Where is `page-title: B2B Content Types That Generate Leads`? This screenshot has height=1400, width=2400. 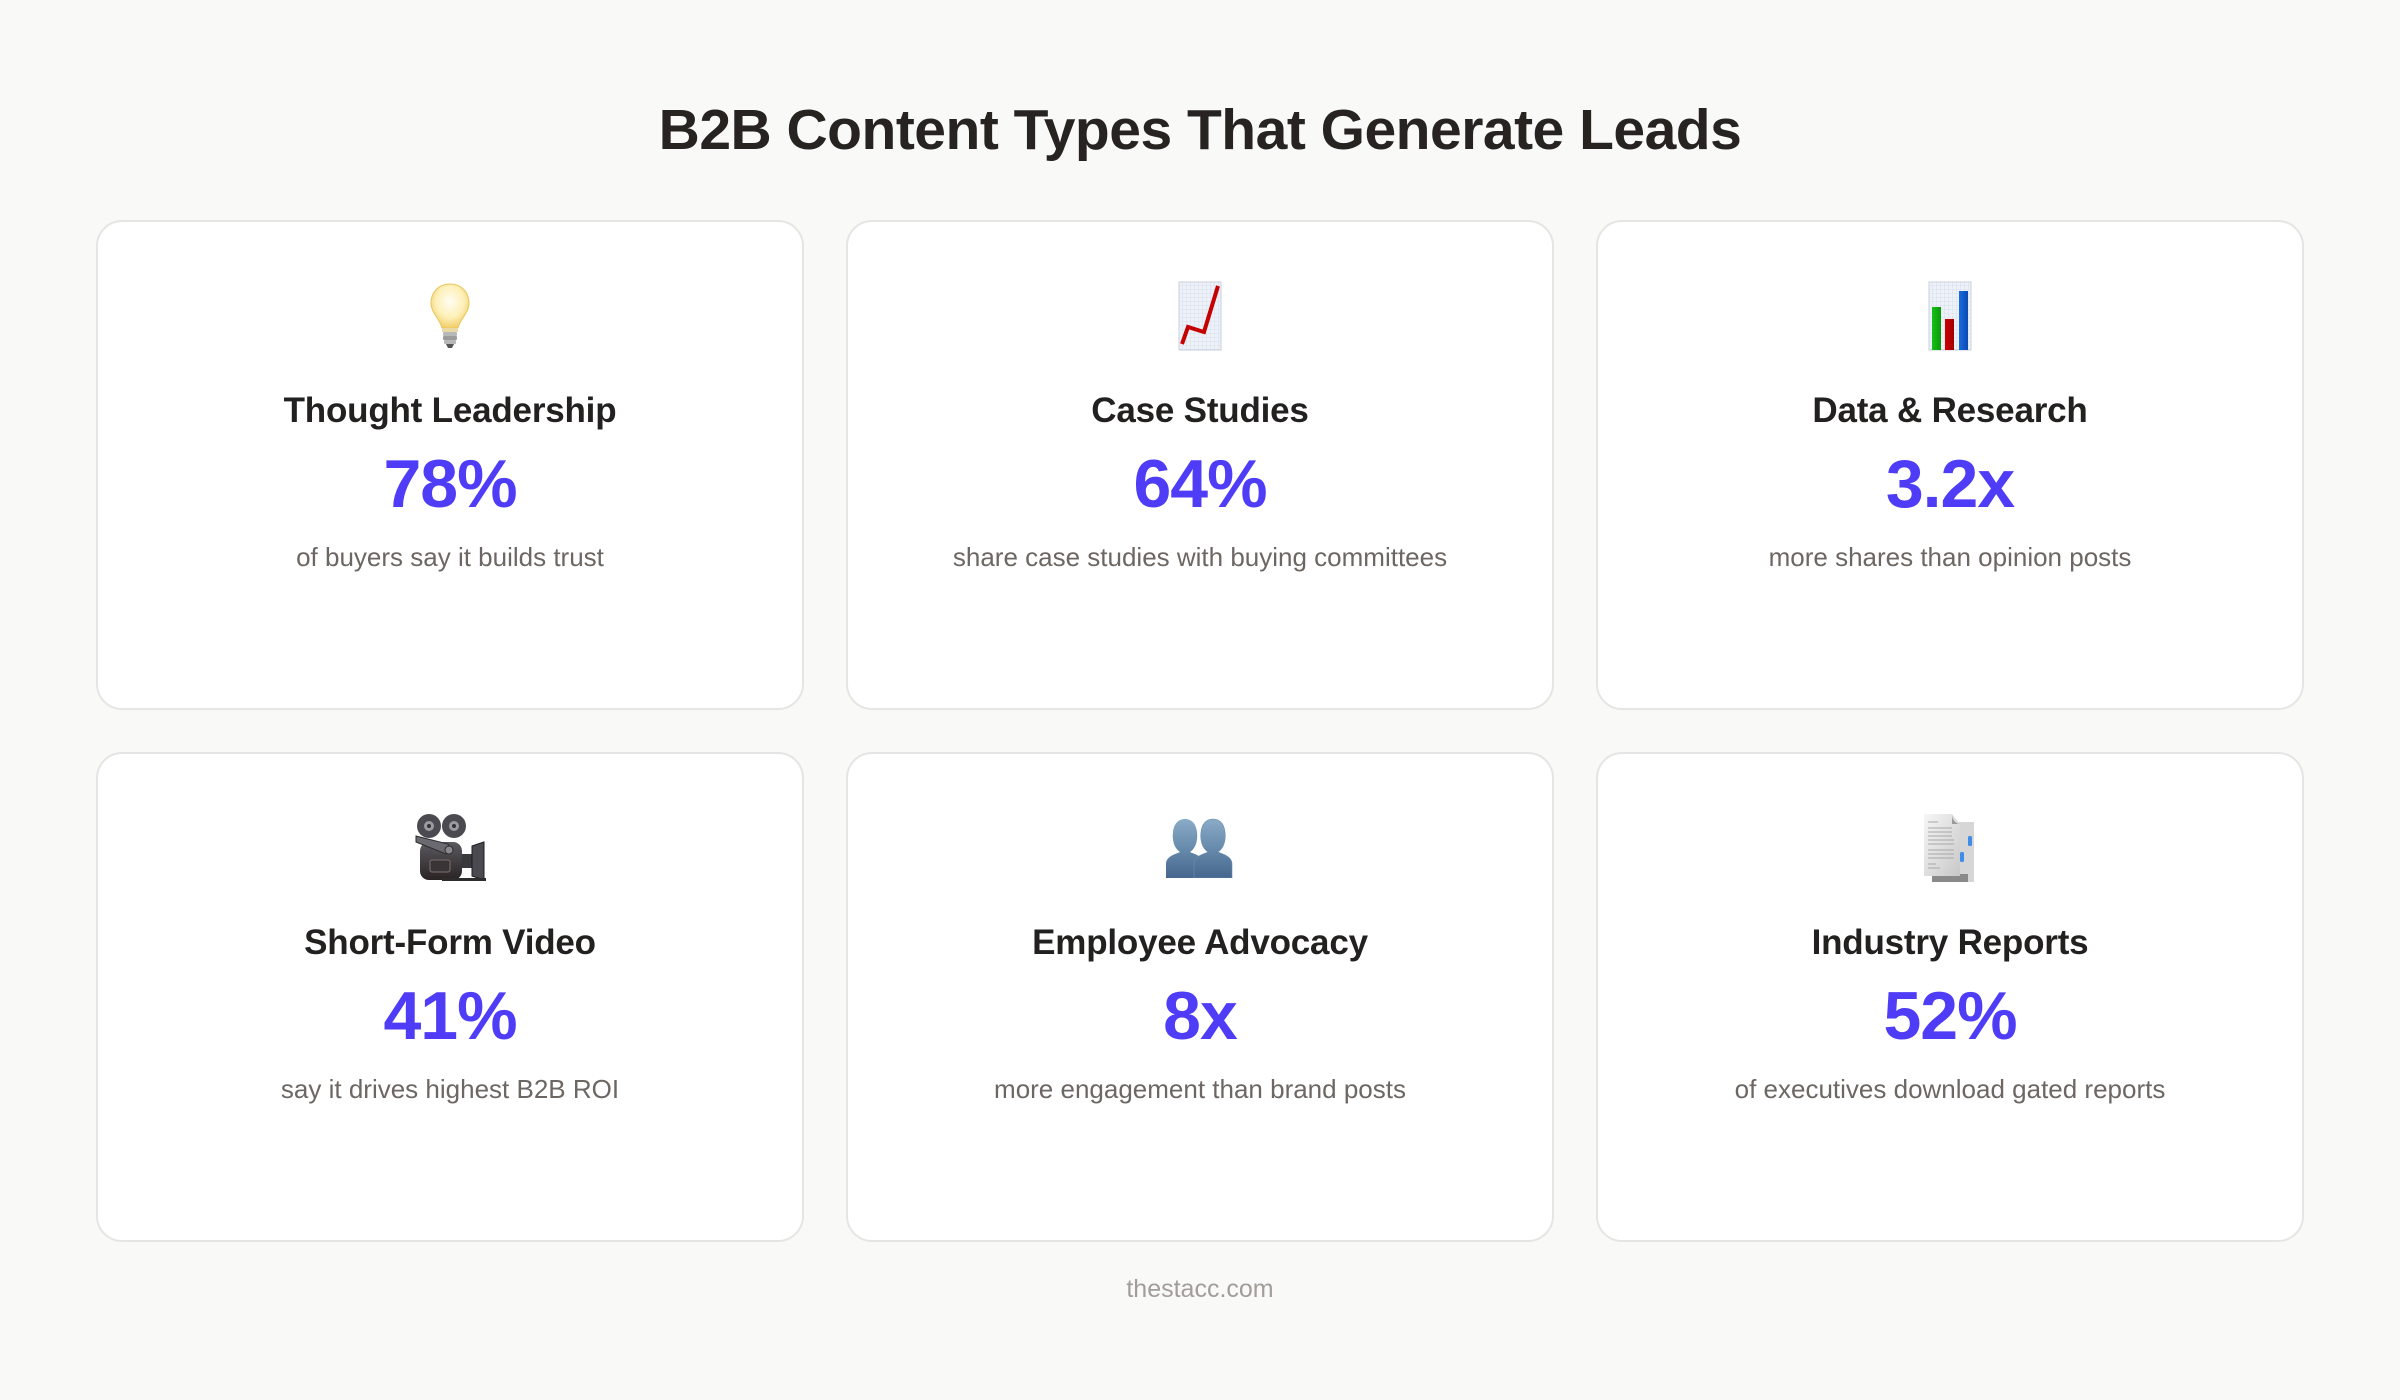
page-title: B2B Content Types That Generate Leads is located at coordinates (1200, 130).